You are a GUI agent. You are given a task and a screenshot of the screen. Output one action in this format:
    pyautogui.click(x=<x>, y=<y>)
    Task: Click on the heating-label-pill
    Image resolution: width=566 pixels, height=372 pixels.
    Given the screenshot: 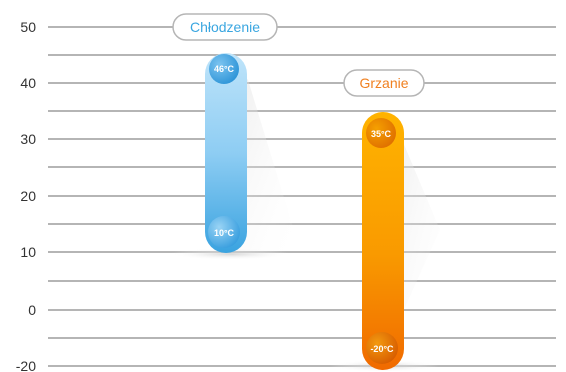 What is the action you would take?
    pyautogui.click(x=384, y=83)
    